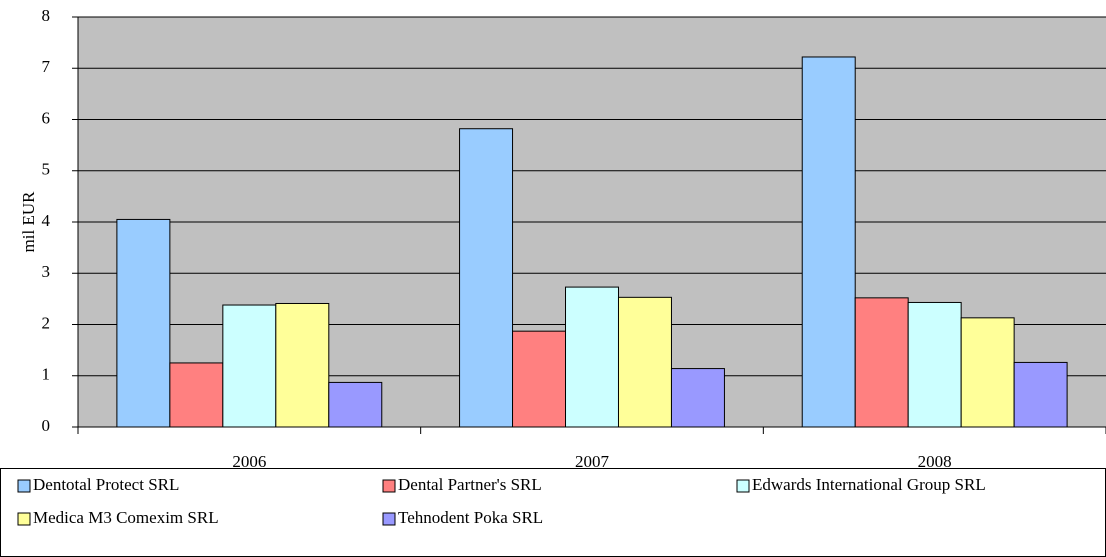  Describe the element at coordinates (46, 271) in the screenshot. I see `y-tick-label: 3` at that location.